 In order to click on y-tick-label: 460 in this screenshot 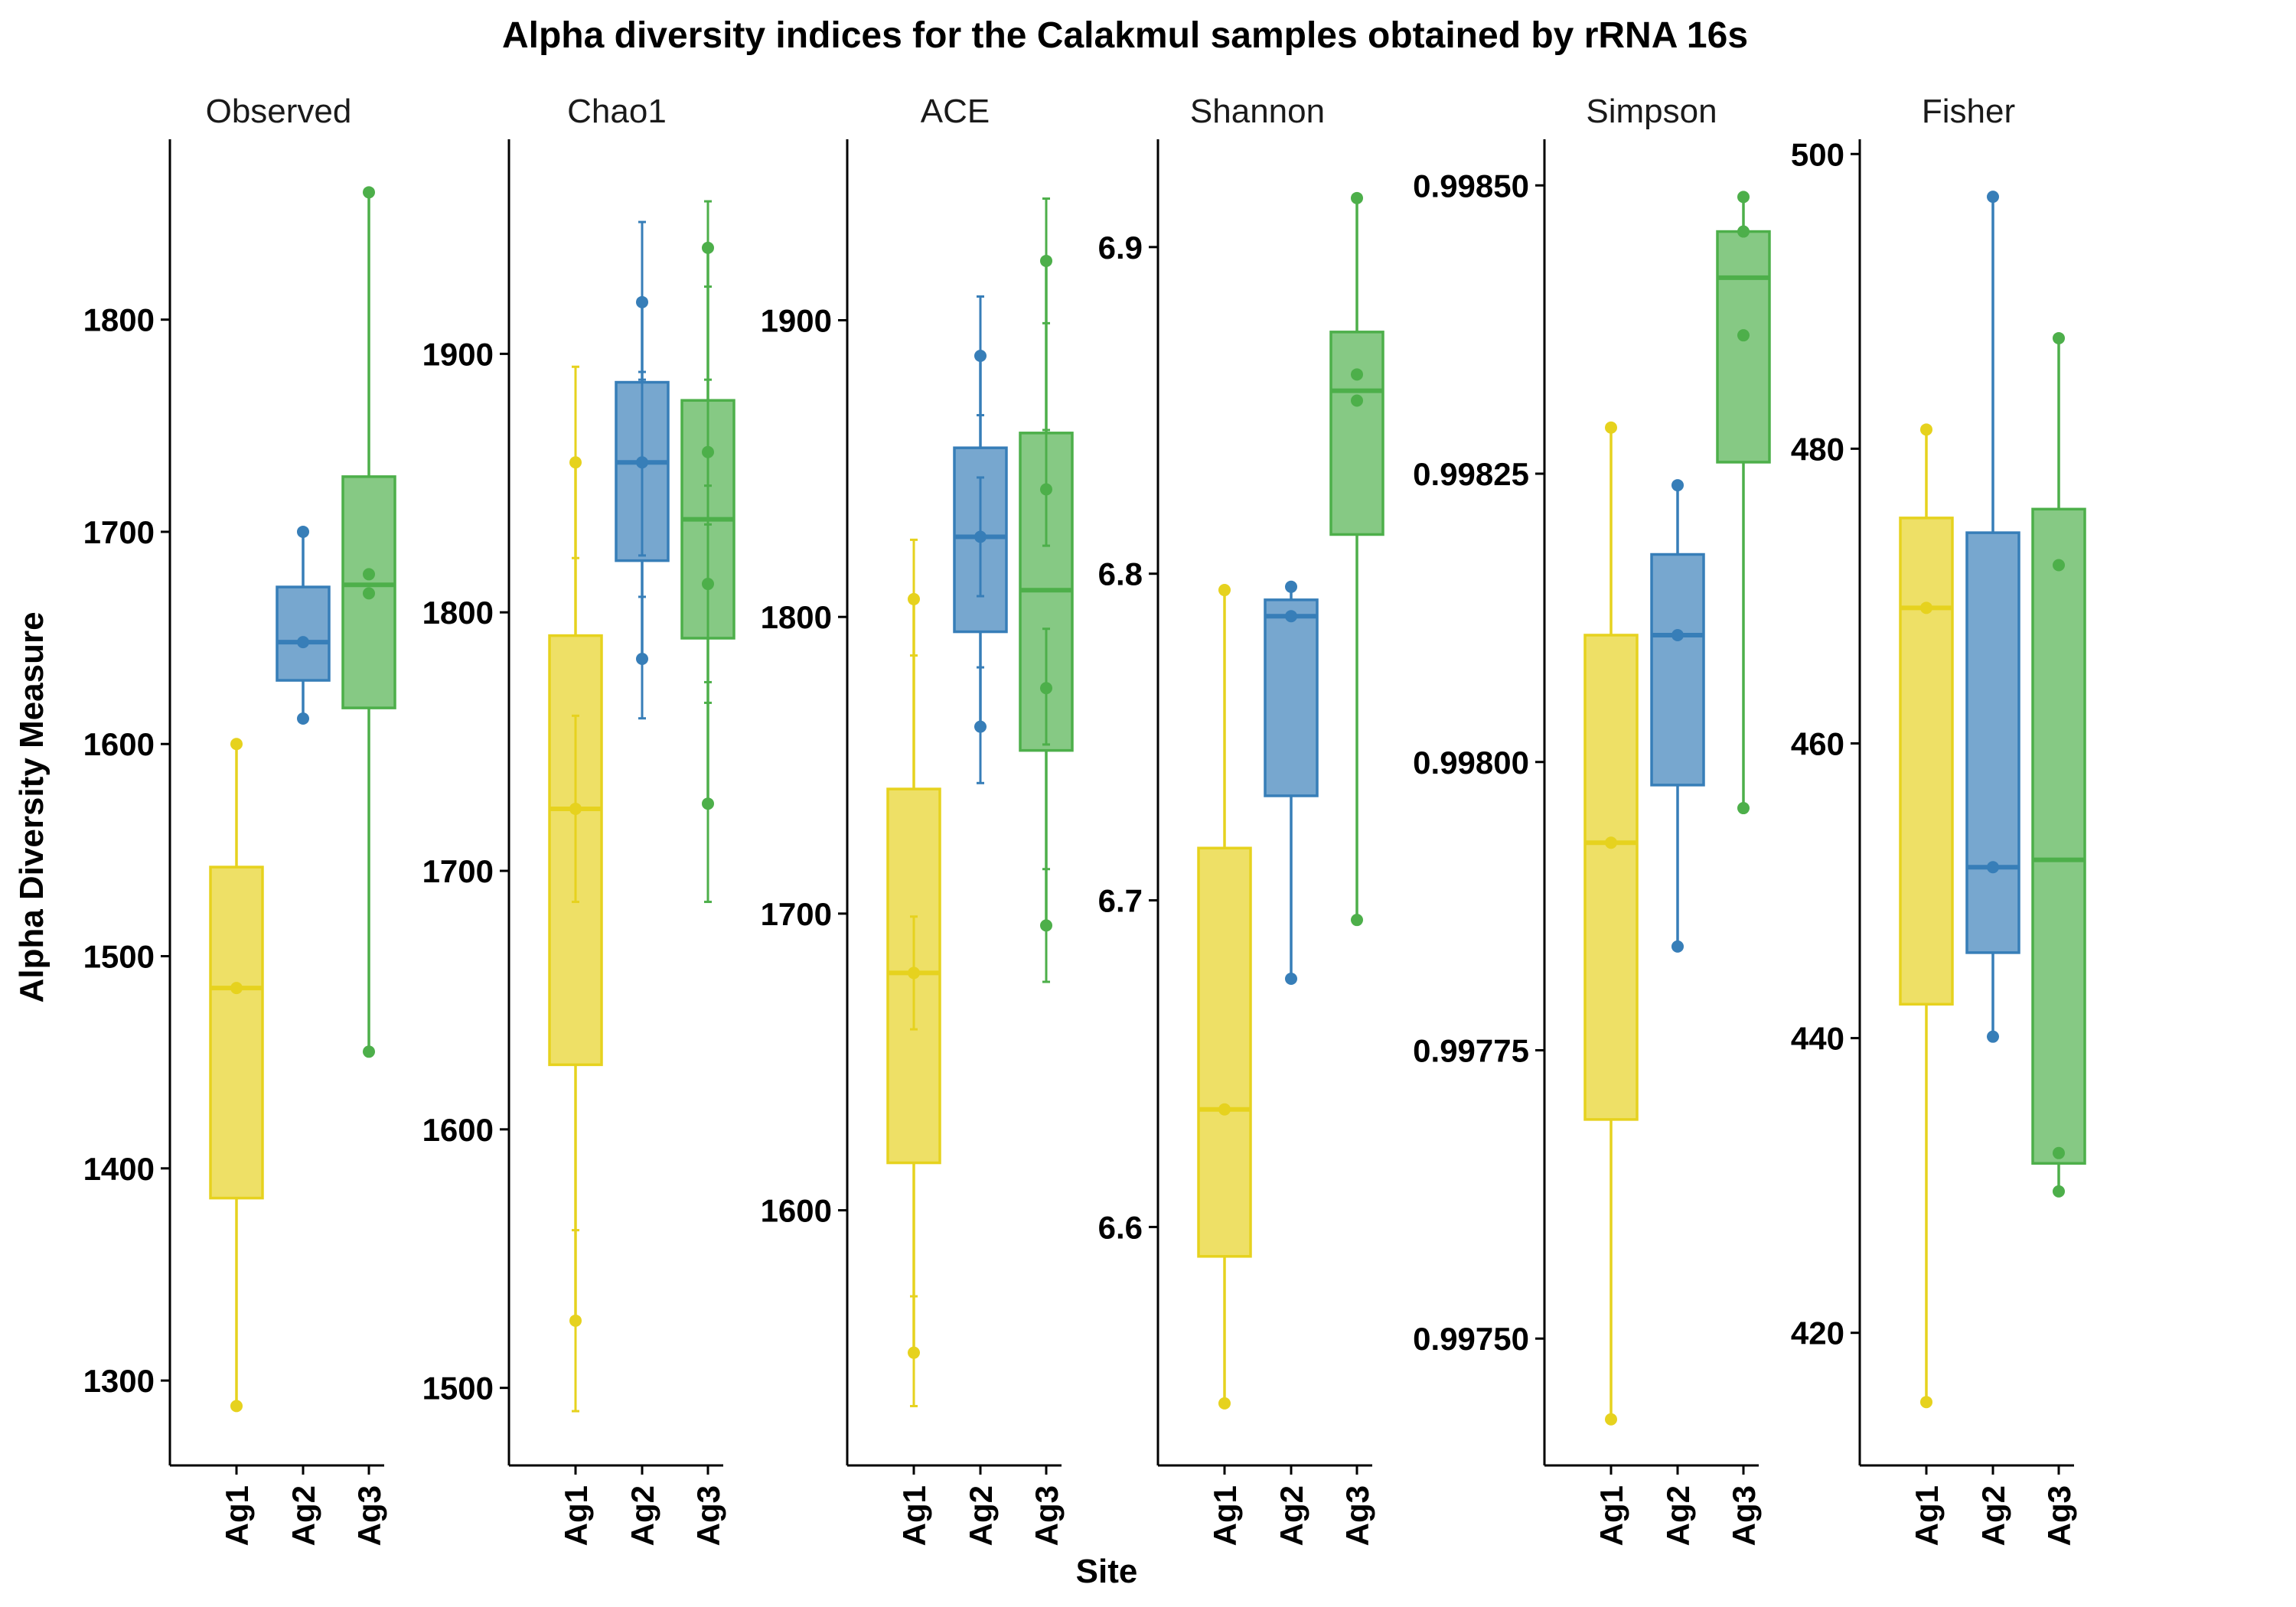, I will do `click(1817, 743)`.